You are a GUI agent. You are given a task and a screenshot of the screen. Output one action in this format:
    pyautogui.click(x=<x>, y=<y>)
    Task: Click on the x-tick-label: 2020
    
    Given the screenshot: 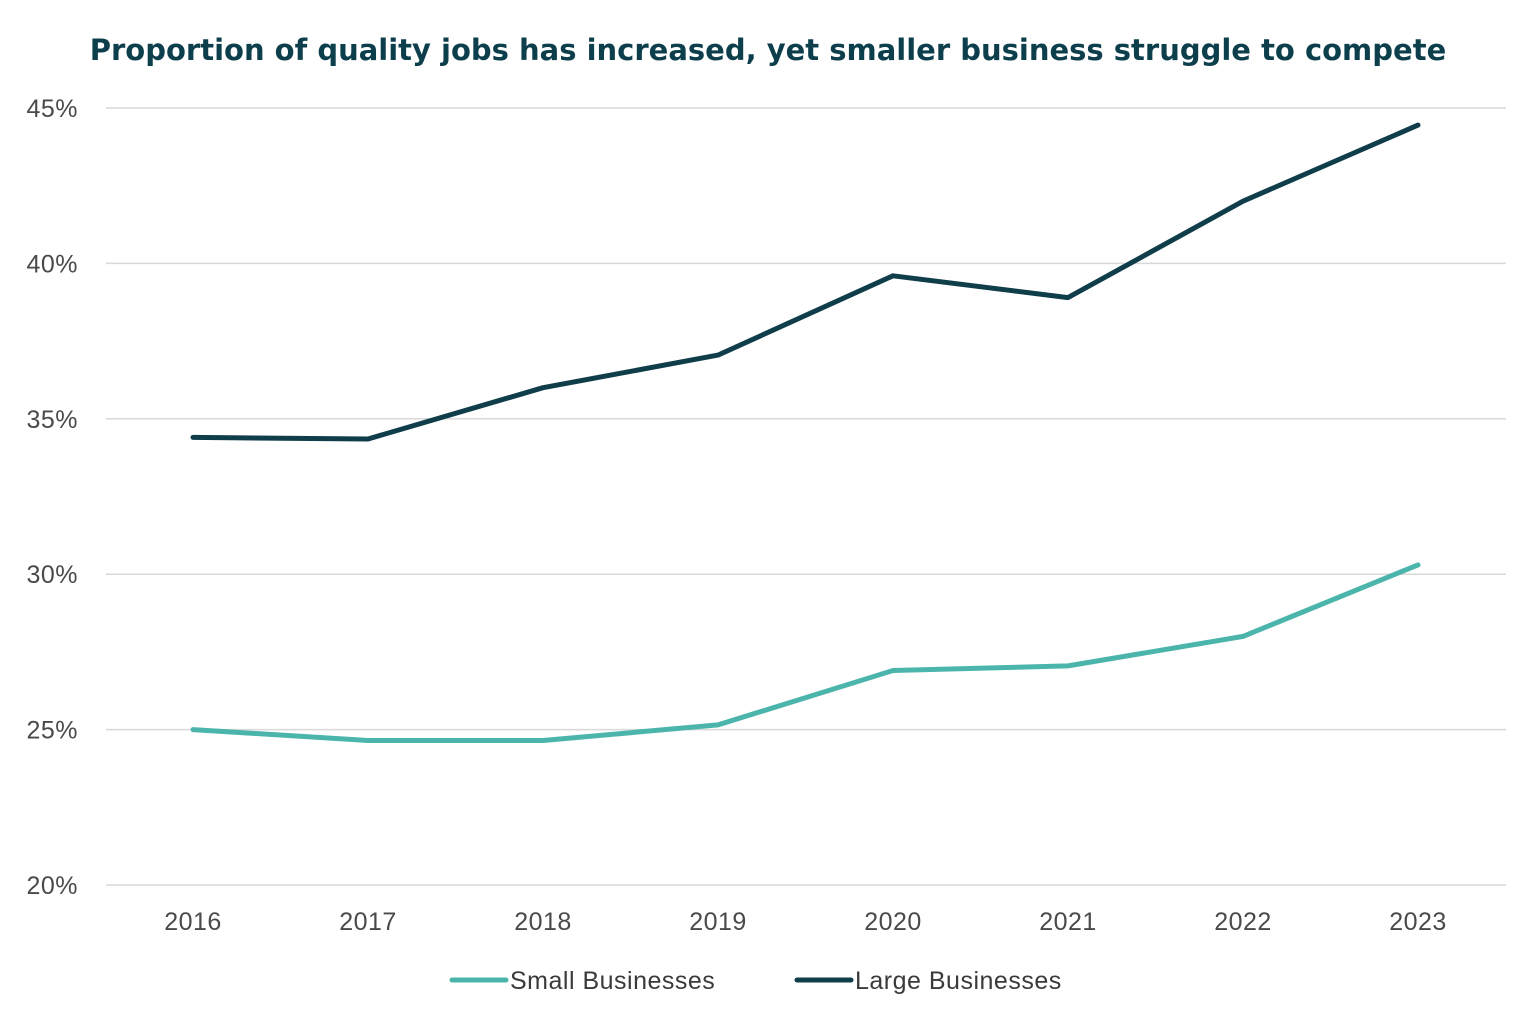 What is the action you would take?
    pyautogui.click(x=893, y=922)
    